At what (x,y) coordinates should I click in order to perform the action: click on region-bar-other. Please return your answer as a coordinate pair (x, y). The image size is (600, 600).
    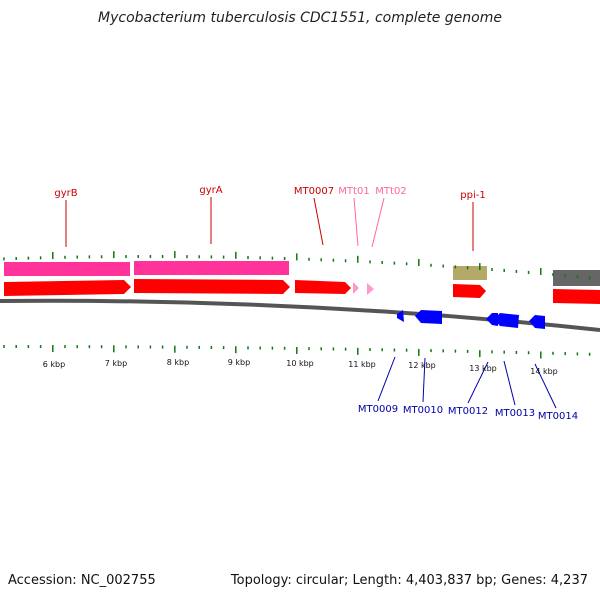
    Looking at the image, I should click on (576, 278).